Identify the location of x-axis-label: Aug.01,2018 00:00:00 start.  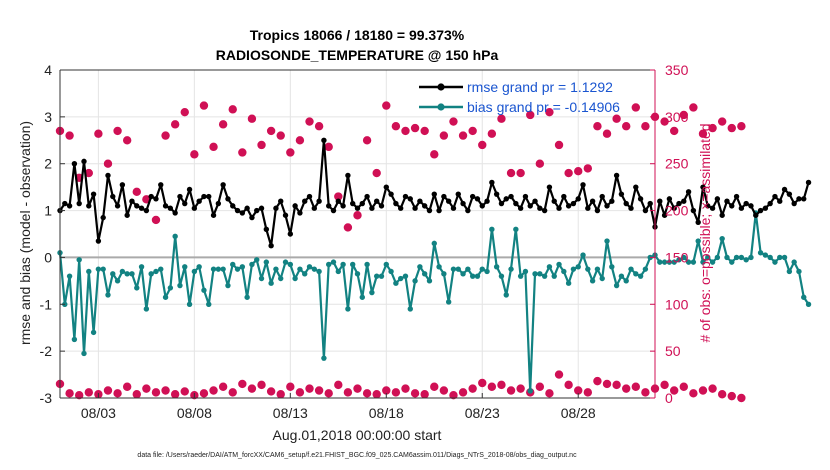
(357, 435).